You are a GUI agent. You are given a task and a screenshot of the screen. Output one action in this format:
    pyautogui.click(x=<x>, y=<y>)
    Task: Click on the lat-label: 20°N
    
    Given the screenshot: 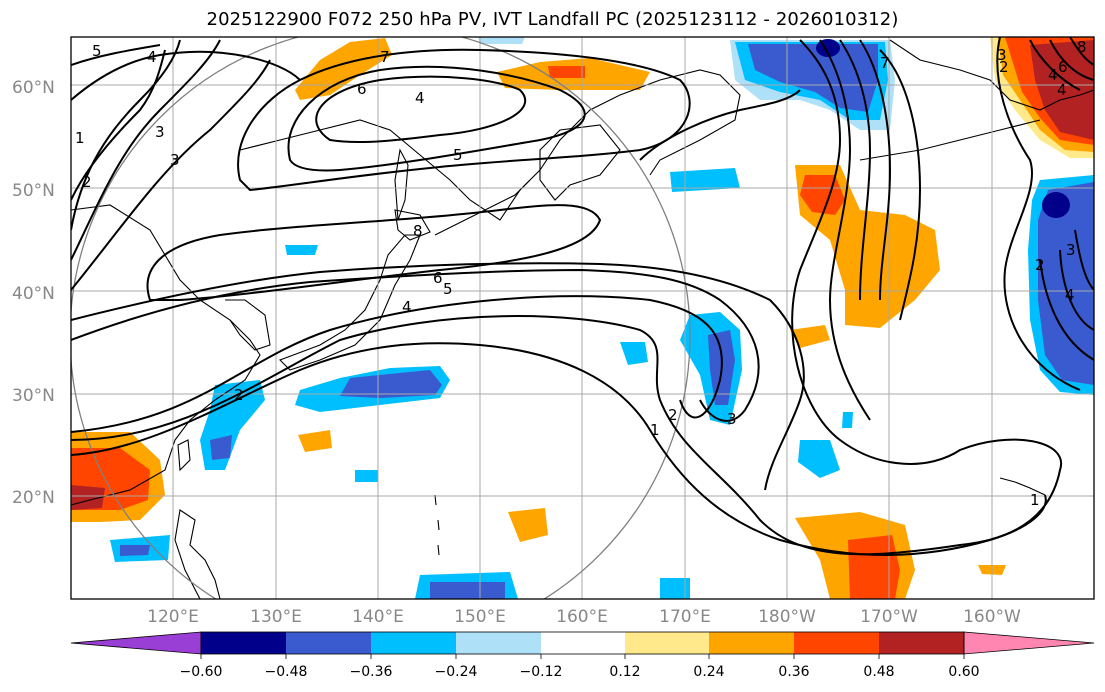 What is the action you would take?
    pyautogui.click(x=33, y=498)
    